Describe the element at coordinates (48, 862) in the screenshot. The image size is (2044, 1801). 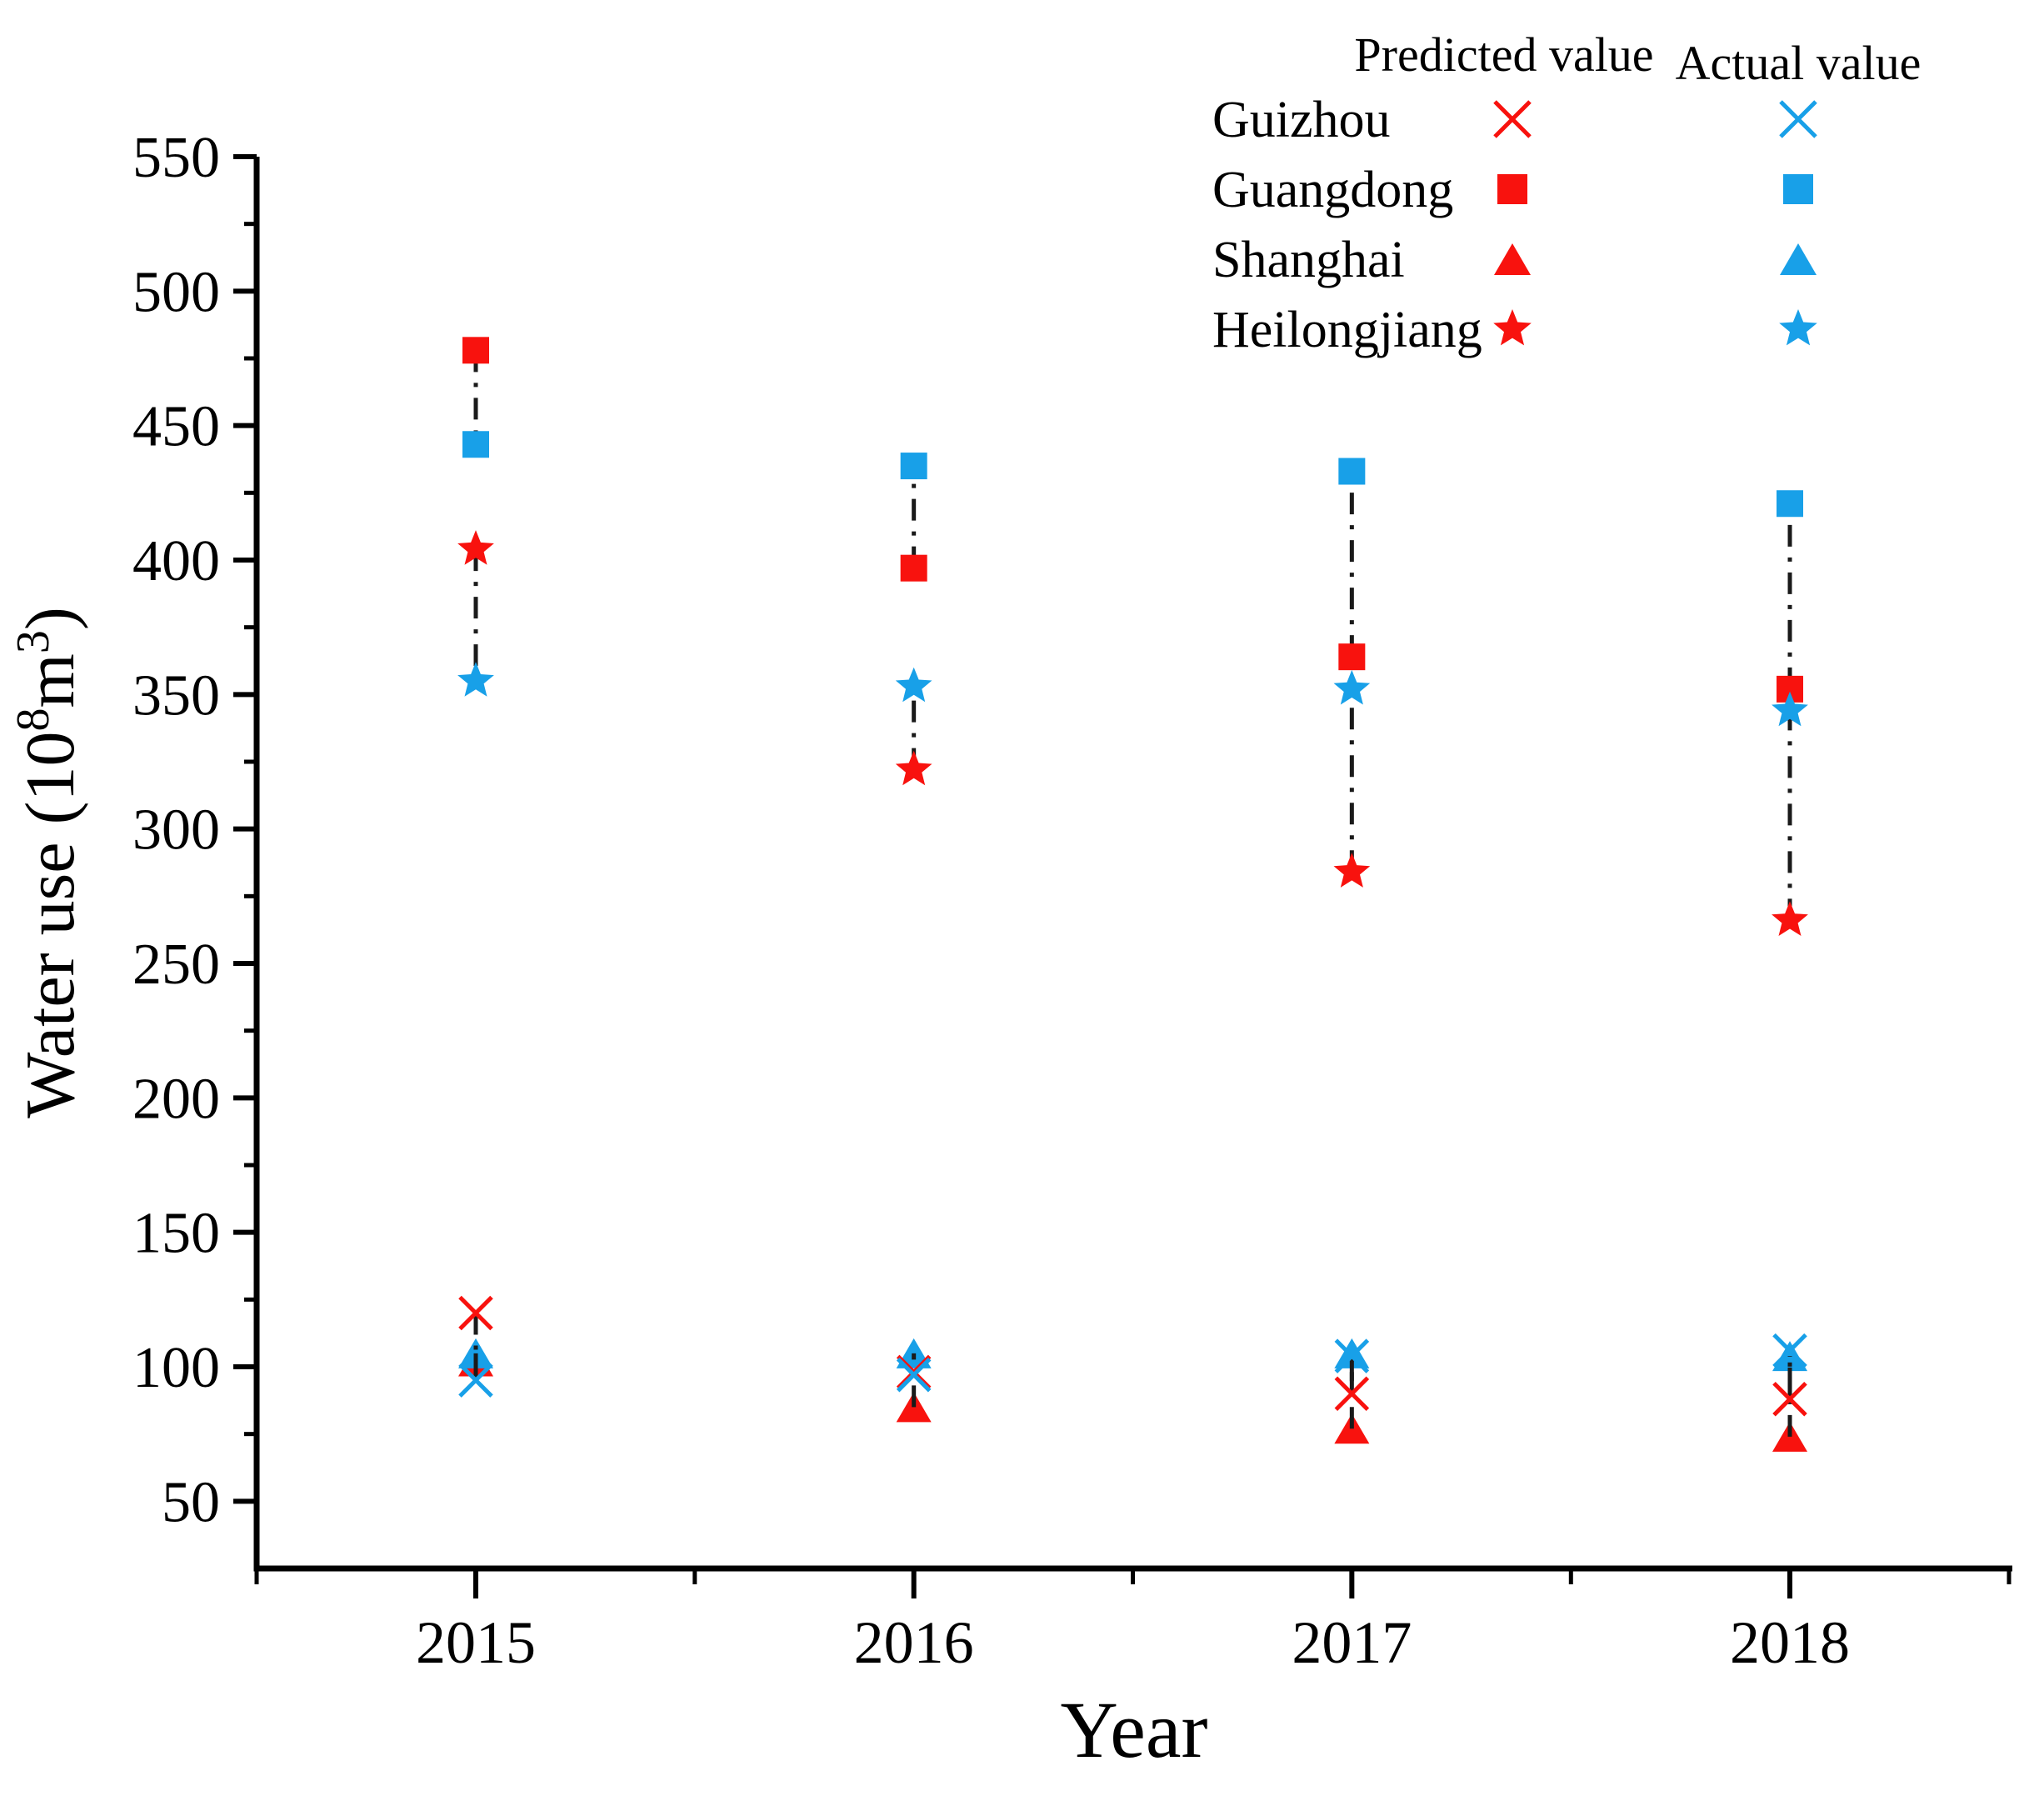
I see `y-axis-title: Water use (108​m3​)` at that location.